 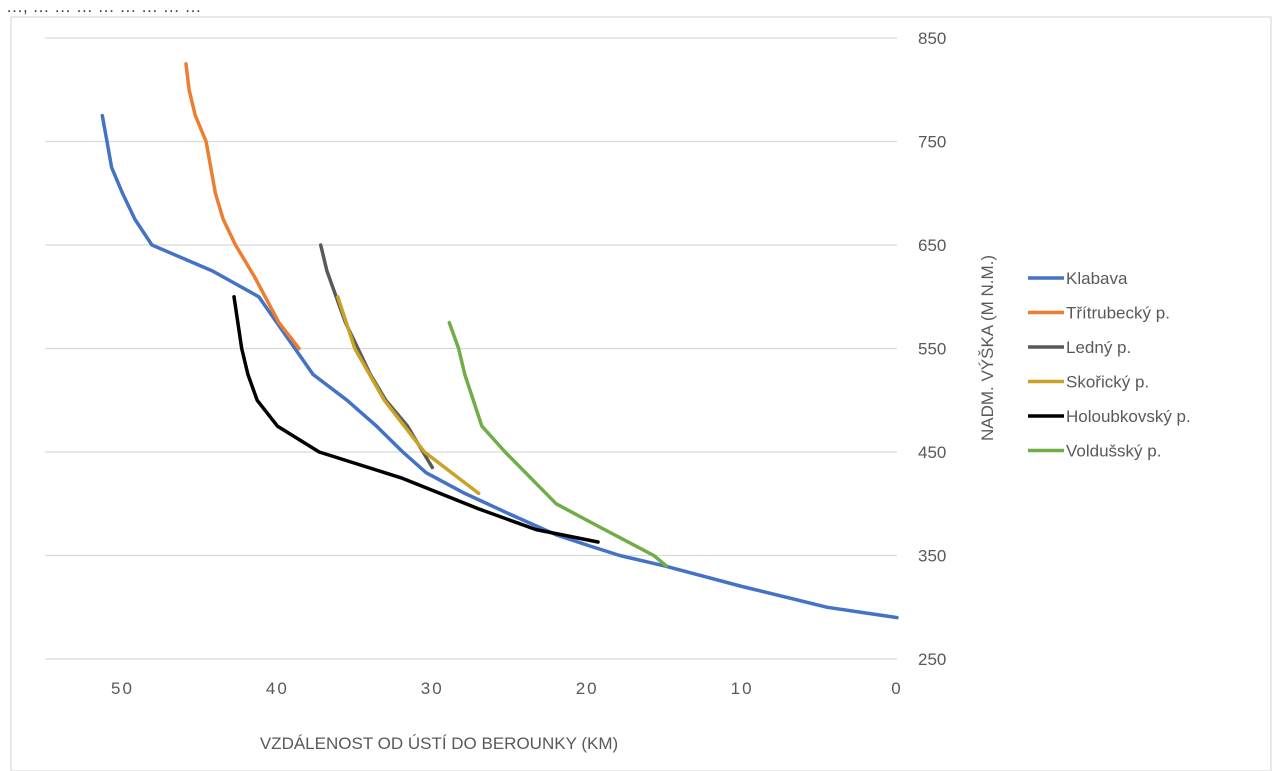 I want to click on y-tick-label: 550, so click(x=932, y=349).